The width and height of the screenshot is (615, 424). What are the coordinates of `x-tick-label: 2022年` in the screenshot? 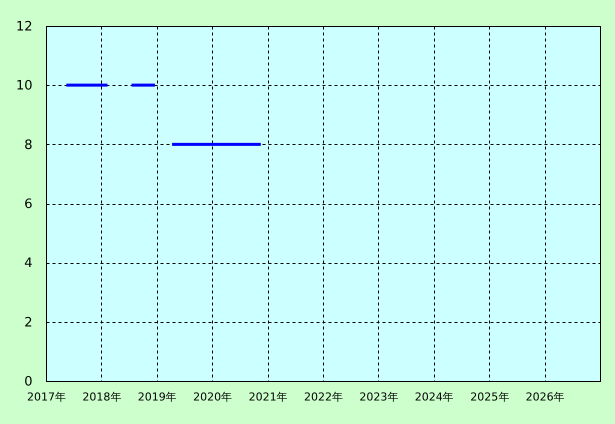 It's located at (323, 397).